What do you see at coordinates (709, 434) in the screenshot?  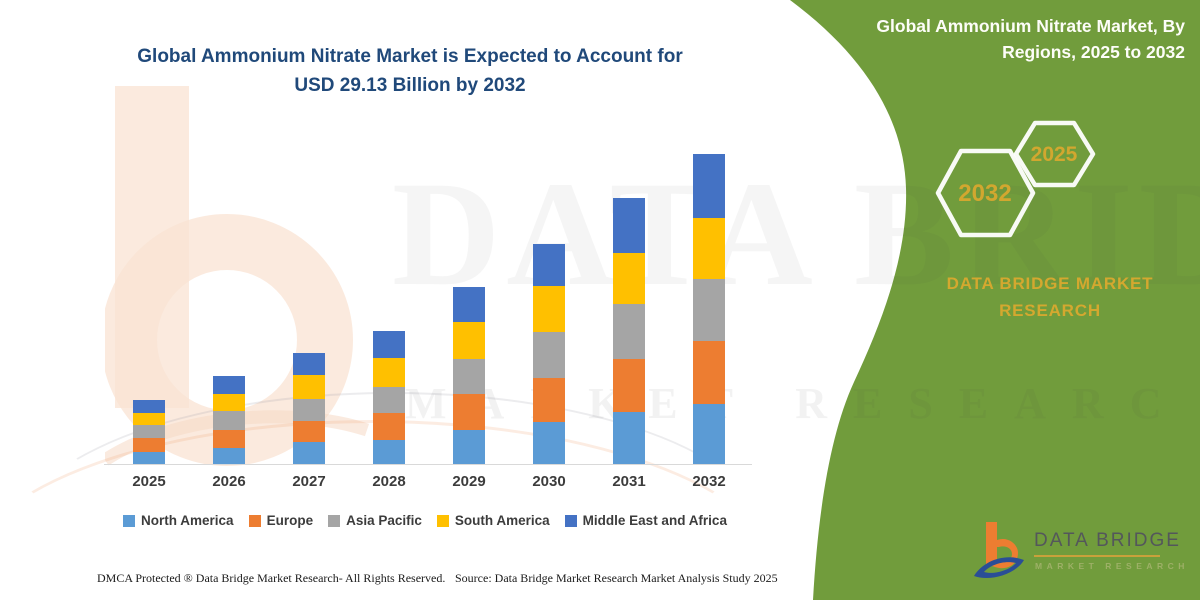 I see `bar-segment-2032-north-america` at bounding box center [709, 434].